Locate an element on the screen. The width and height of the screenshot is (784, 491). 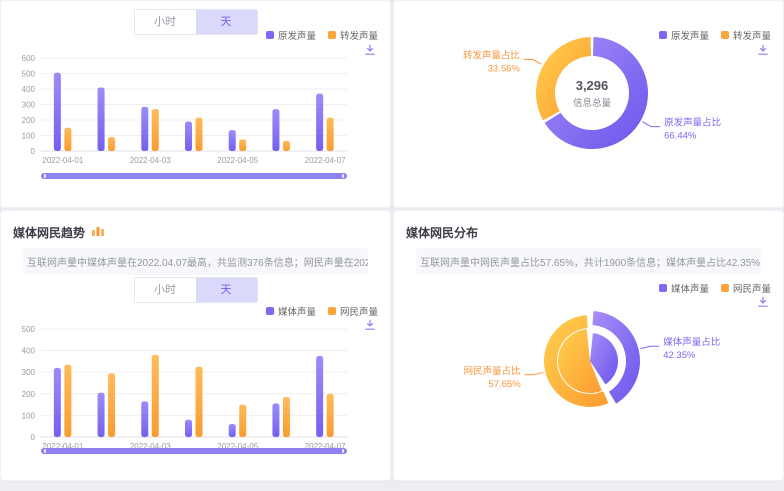
svg-text: 网民声量占比 is located at coordinates (492, 371).